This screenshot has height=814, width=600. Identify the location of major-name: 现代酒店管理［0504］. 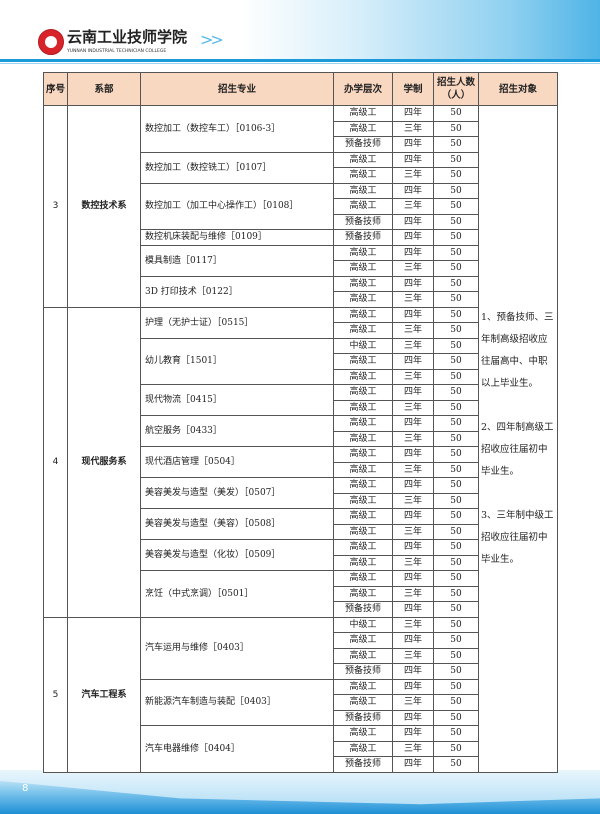
(237, 462).